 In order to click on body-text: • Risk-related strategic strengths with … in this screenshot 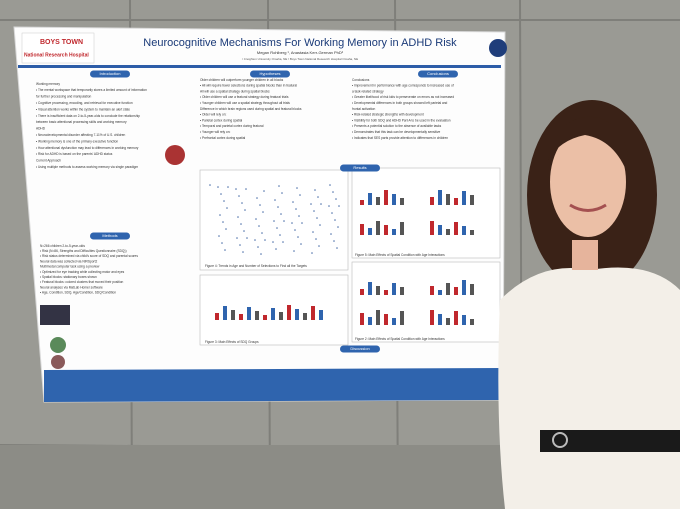, I will do `click(388, 115)`.